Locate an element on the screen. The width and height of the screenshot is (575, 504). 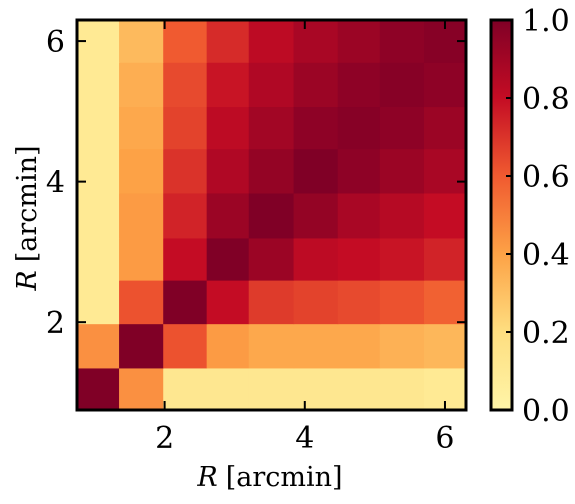
colorbar-tick-label: 0.2 is located at coordinates (546, 333).